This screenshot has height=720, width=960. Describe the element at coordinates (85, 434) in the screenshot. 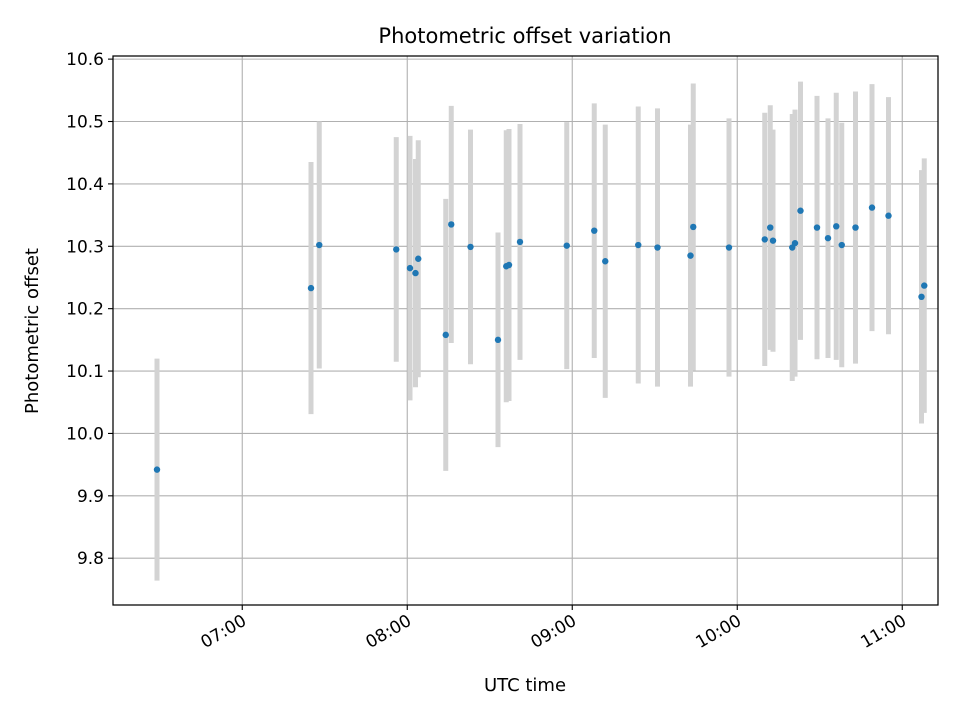

I see `y-tick-label: 10.0` at that location.